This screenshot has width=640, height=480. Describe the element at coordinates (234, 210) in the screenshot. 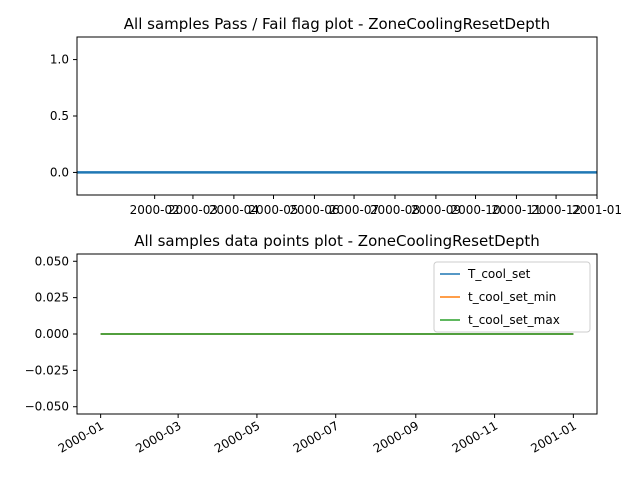

I see `x-tick-label: 2000-04` at that location.